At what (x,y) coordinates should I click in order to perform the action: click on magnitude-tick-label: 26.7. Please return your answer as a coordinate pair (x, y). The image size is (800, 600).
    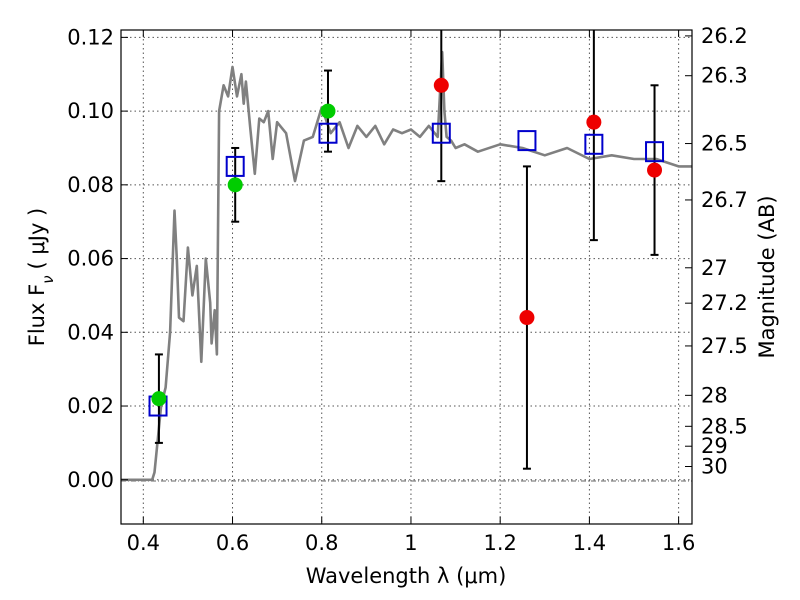
    Looking at the image, I should click on (724, 200).